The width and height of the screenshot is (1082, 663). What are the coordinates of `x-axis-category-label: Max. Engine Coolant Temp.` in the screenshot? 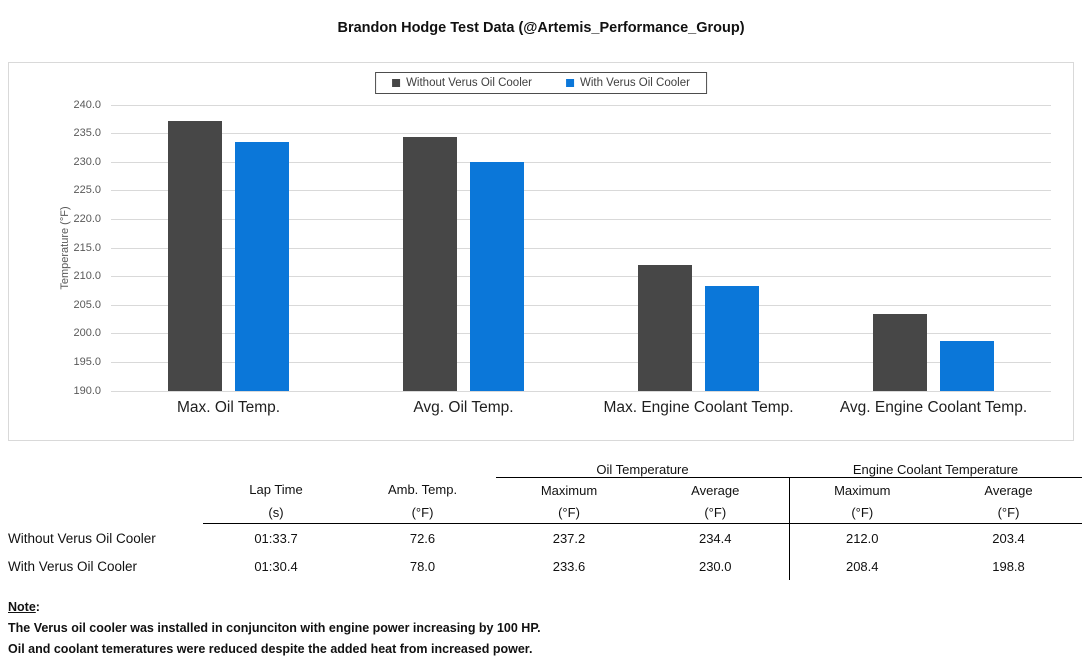 It's located at (698, 407).